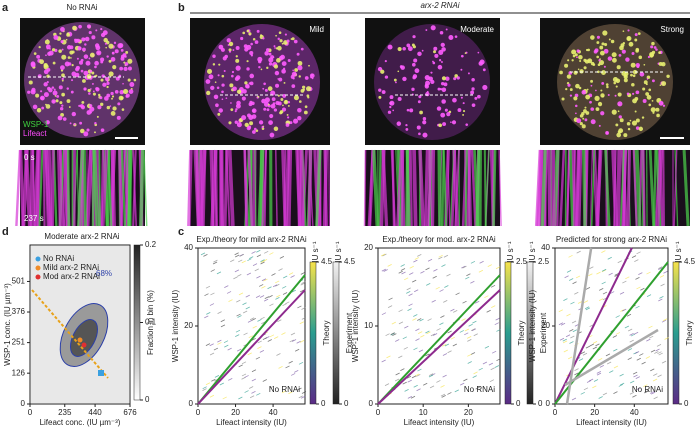 This screenshot has height=429, width=696. Describe the element at coordinates (130, 412) in the screenshot. I see `x-tick-label: 676` at that location.